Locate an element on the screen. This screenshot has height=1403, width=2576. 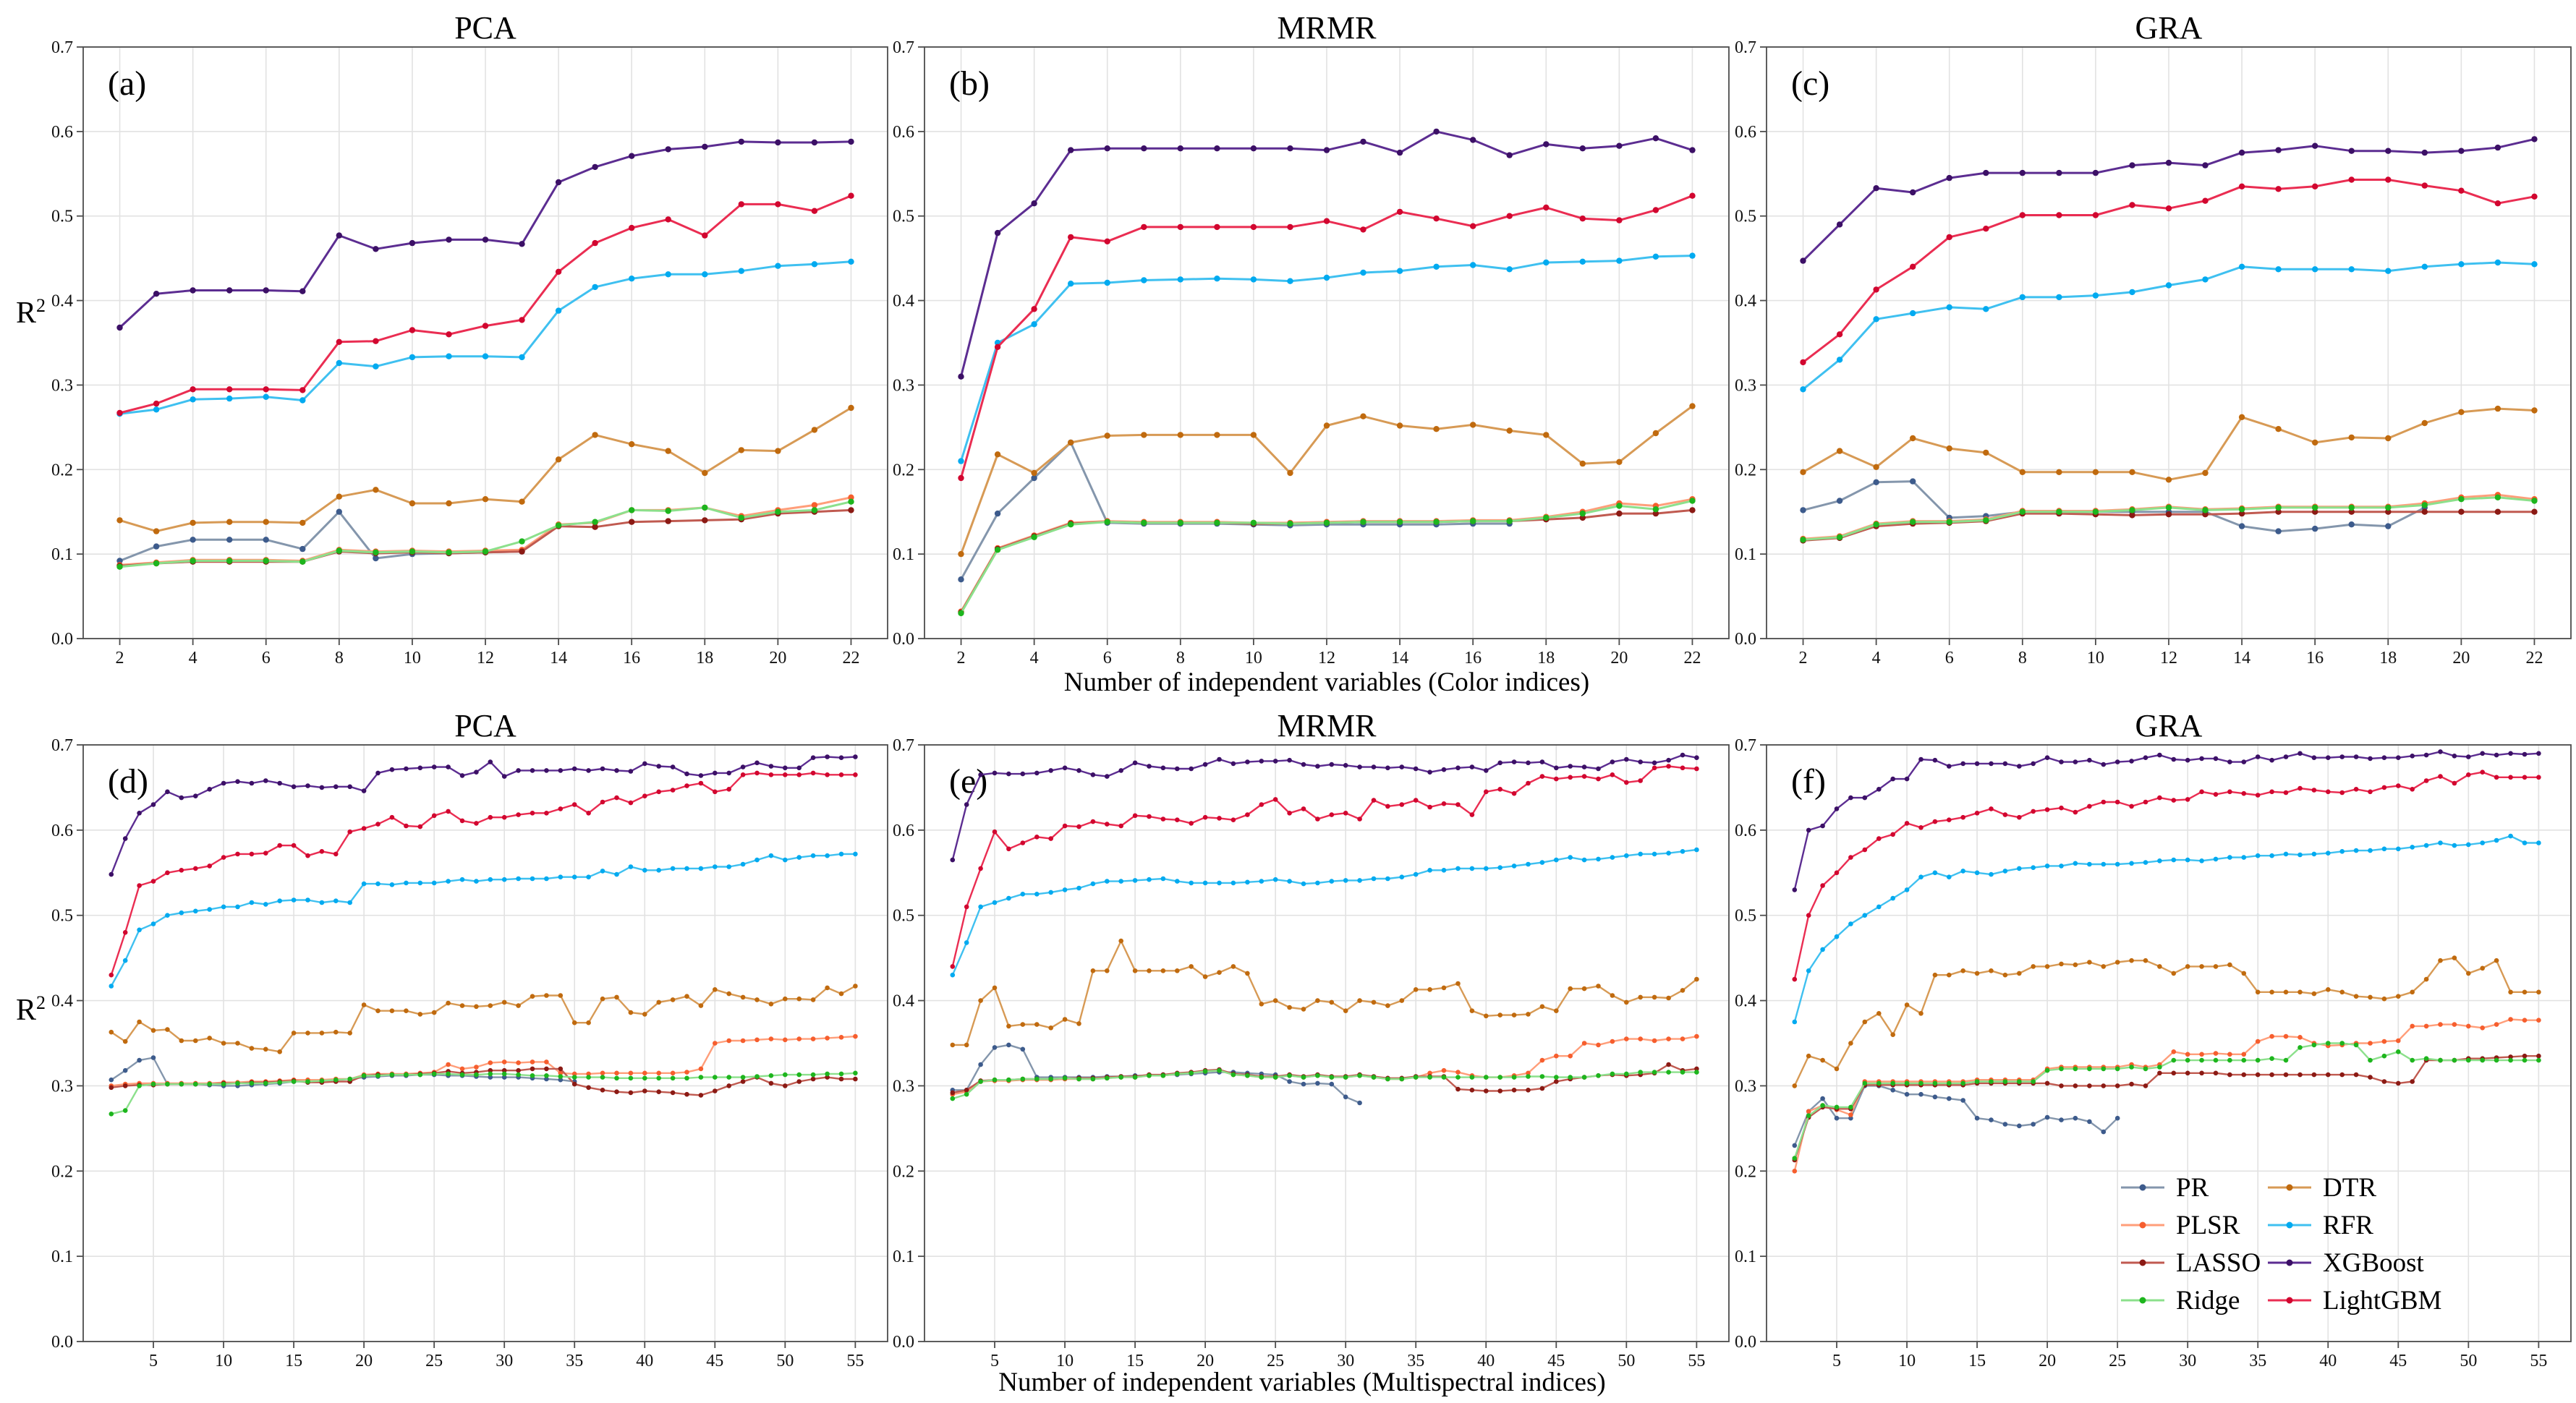
y-tick-label: 0.7 is located at coordinates (1745, 48).